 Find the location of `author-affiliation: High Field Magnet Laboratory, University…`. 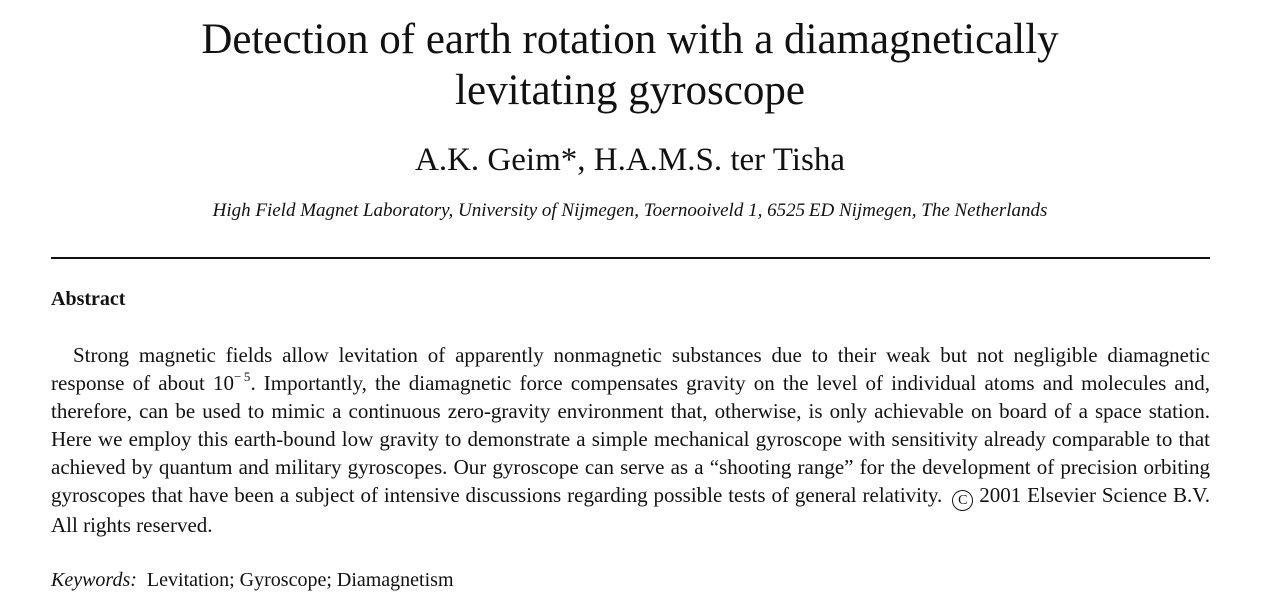

author-affiliation: High Field Magnet Laboratory, University… is located at coordinates (630, 210).